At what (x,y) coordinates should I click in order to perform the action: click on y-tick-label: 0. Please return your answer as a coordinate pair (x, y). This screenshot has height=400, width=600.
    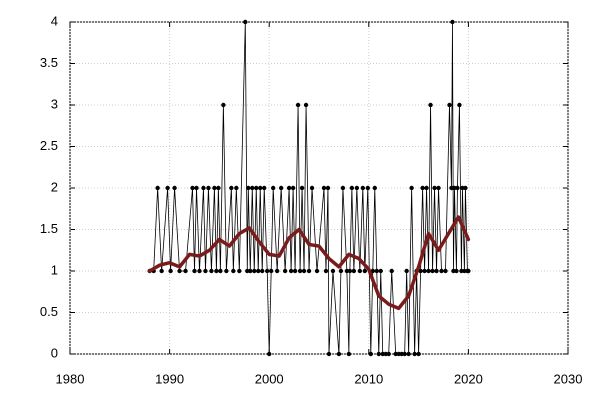
    Looking at the image, I should click on (54, 352).